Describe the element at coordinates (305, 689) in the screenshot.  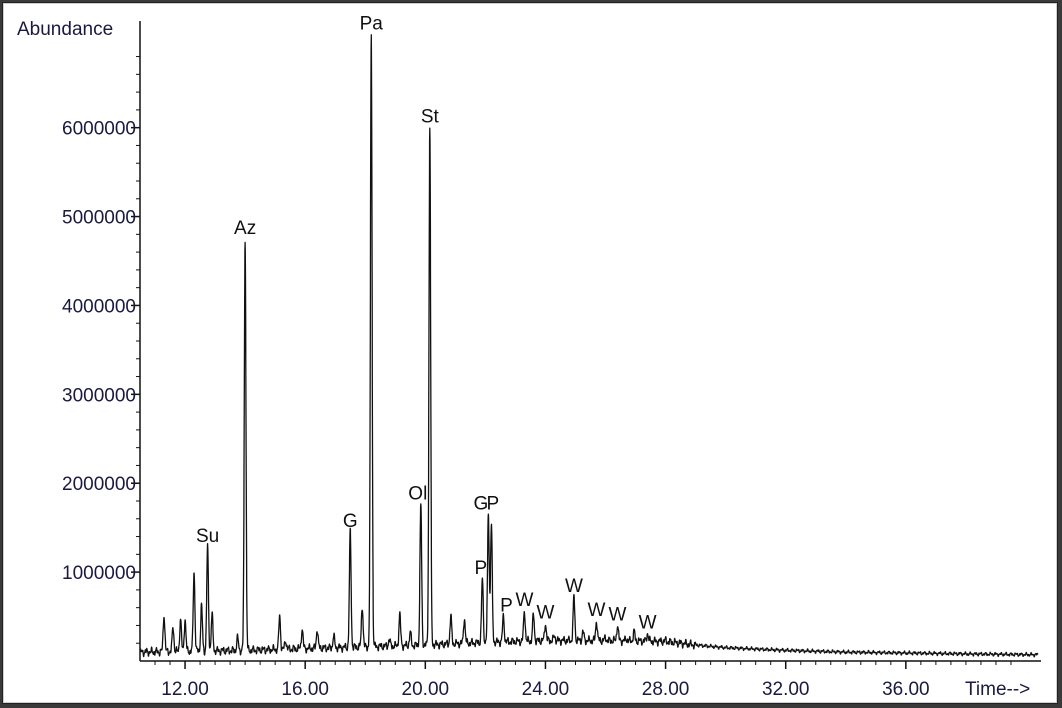
I see `x-tick-label: 16.00` at that location.